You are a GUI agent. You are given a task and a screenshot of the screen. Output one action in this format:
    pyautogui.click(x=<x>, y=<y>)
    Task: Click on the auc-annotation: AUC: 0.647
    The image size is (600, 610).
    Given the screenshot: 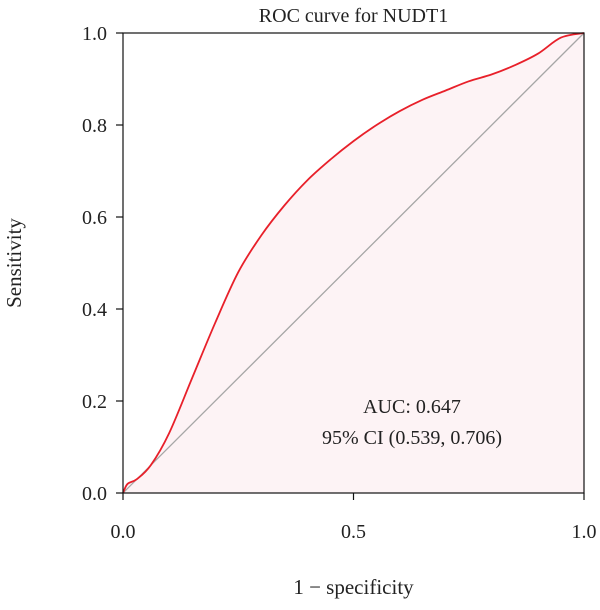 What is the action you would take?
    pyautogui.click(x=412, y=407)
    